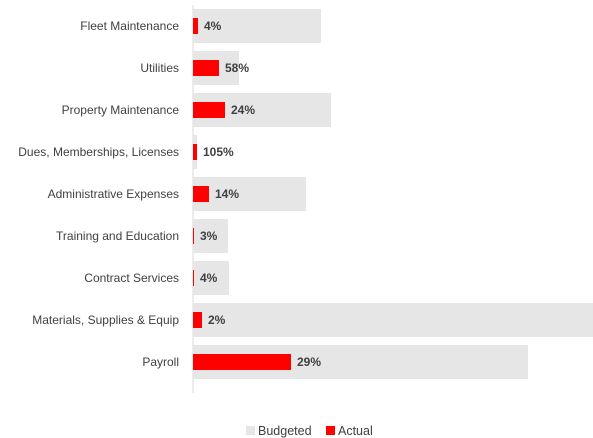  What do you see at coordinates (393, 320) in the screenshot?
I see `budgeted-bar-materials-supplies-equip` at bounding box center [393, 320].